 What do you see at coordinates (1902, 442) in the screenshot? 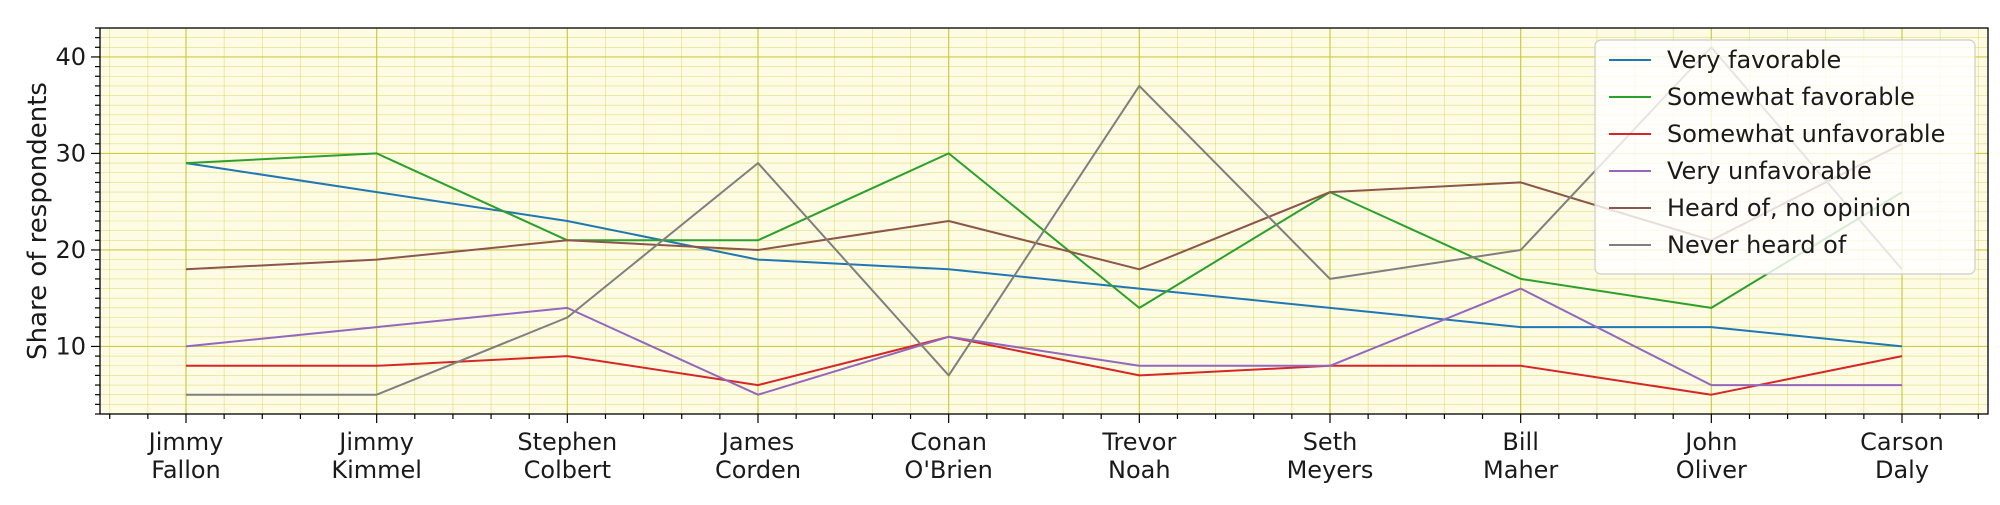
I see `x-tick-label-line: Carson` at bounding box center [1902, 442].